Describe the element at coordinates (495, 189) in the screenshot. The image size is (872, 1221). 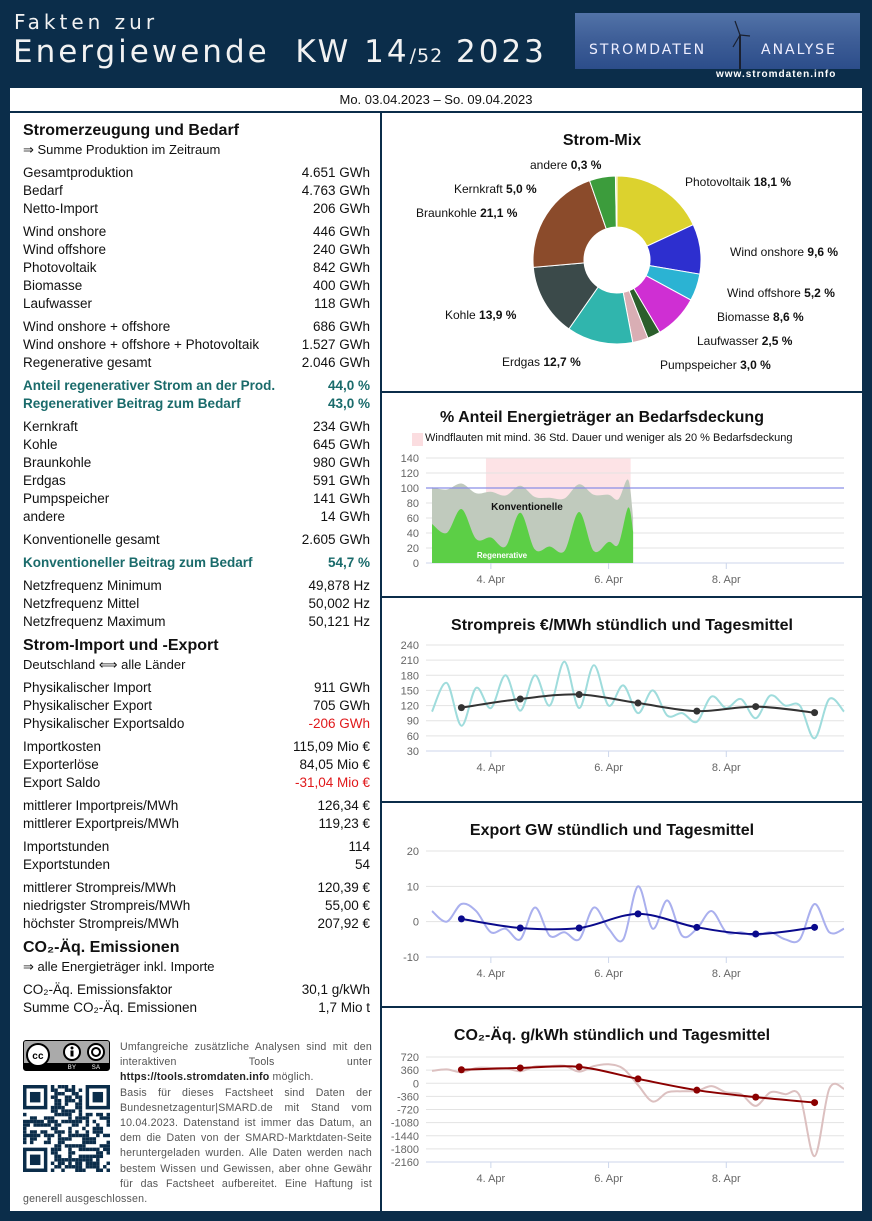
I see `pie-label: Kernkraft 5,0 %` at that location.